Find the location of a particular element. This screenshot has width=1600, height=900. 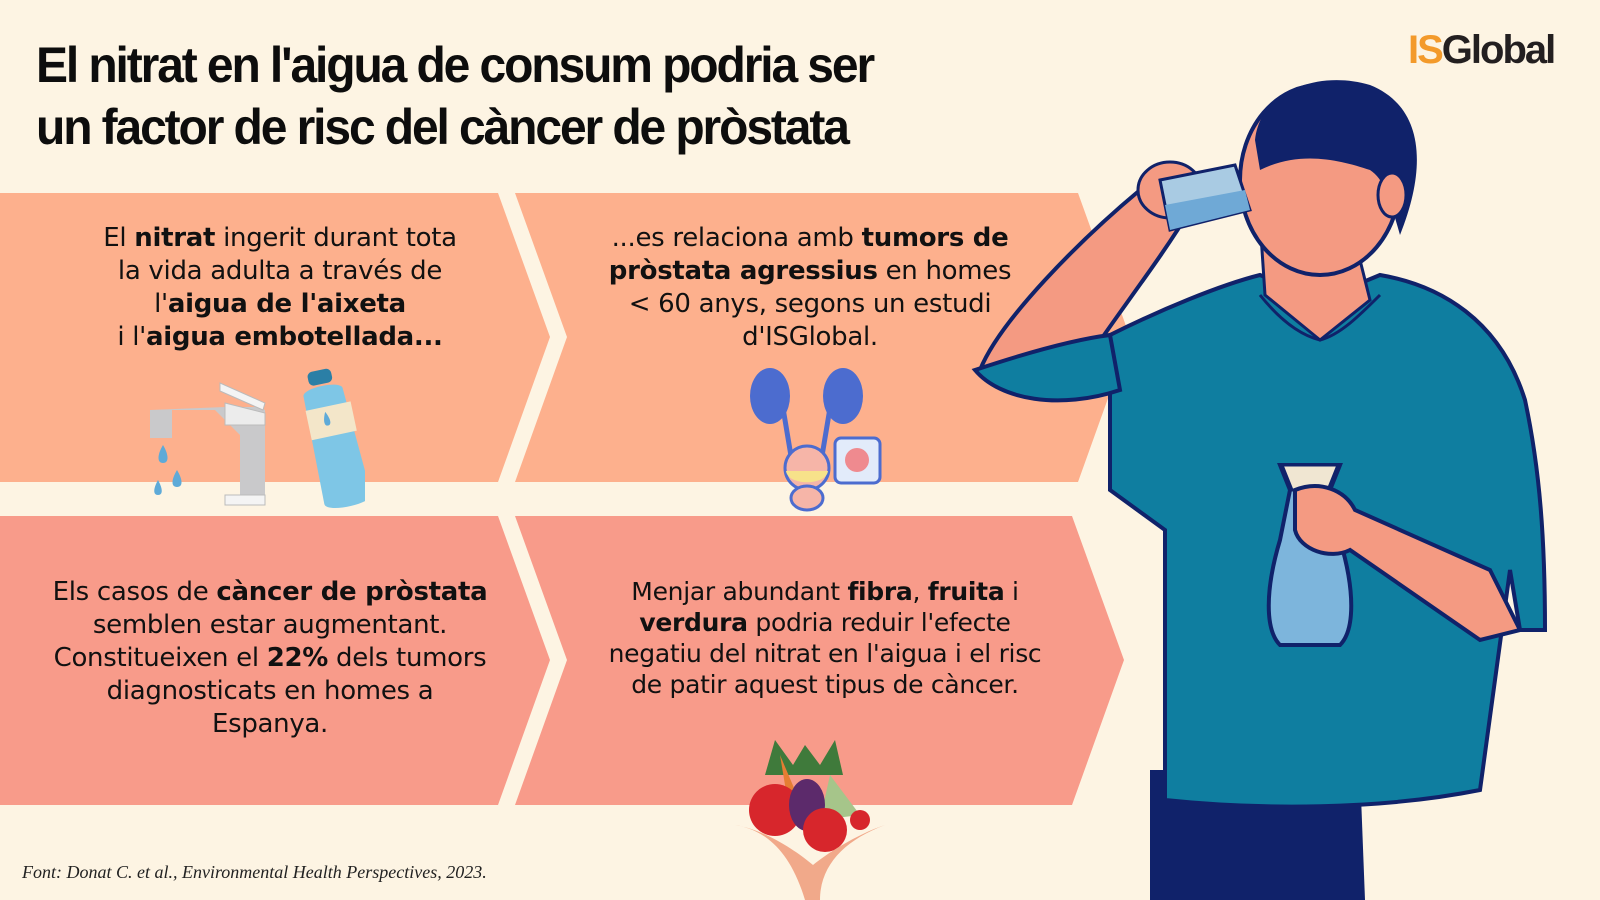

isglobal-logo: ISGlobal is located at coordinates (1482, 50).